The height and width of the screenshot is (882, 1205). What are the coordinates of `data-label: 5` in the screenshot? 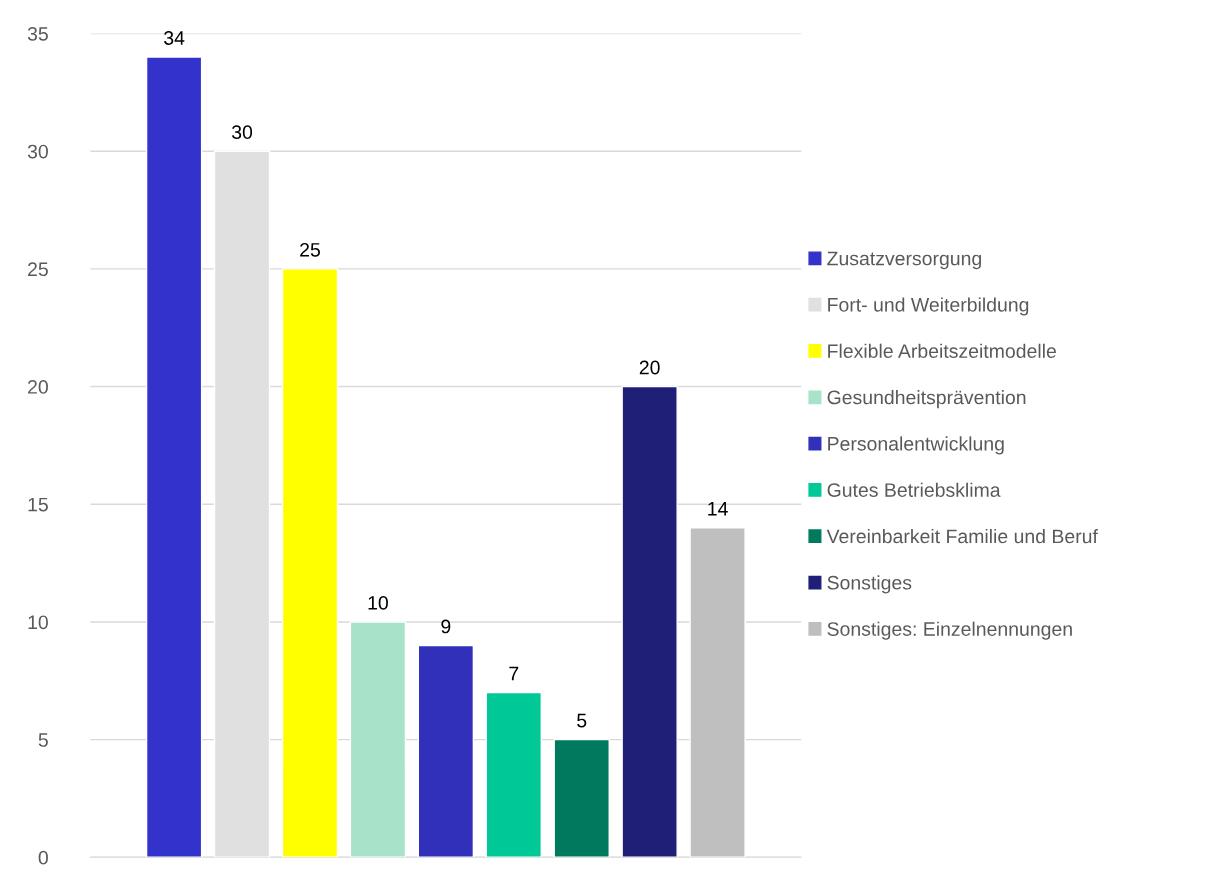 It's located at (582, 720).